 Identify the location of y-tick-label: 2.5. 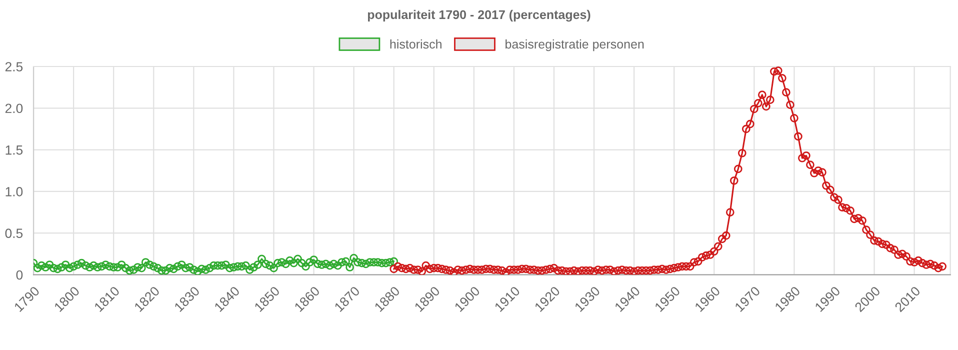
(14, 67).